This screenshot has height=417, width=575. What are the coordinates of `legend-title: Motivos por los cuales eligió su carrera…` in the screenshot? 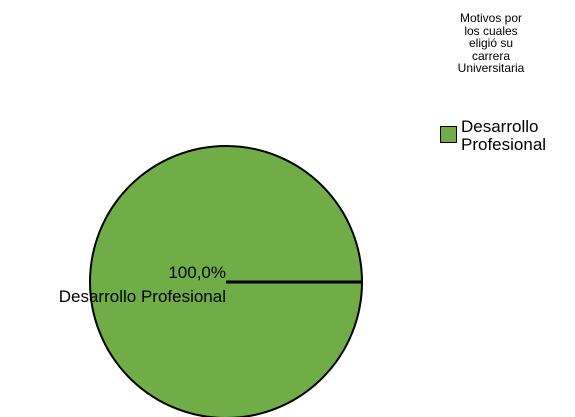 It's located at (491, 43).